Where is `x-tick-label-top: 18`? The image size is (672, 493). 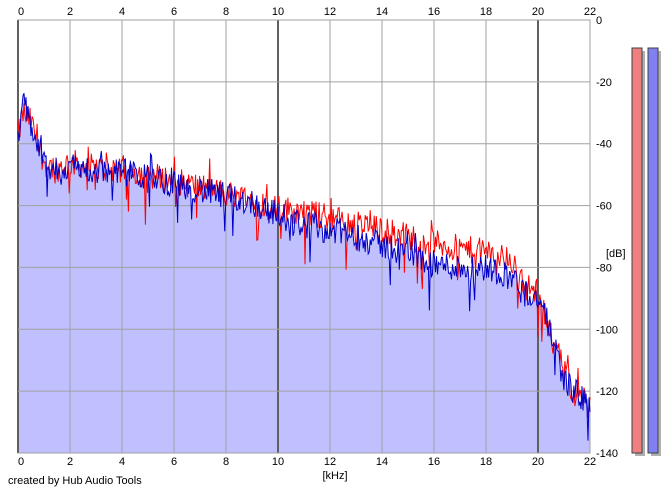
x-tick-label-top: 18 is located at coordinates (486, 12).